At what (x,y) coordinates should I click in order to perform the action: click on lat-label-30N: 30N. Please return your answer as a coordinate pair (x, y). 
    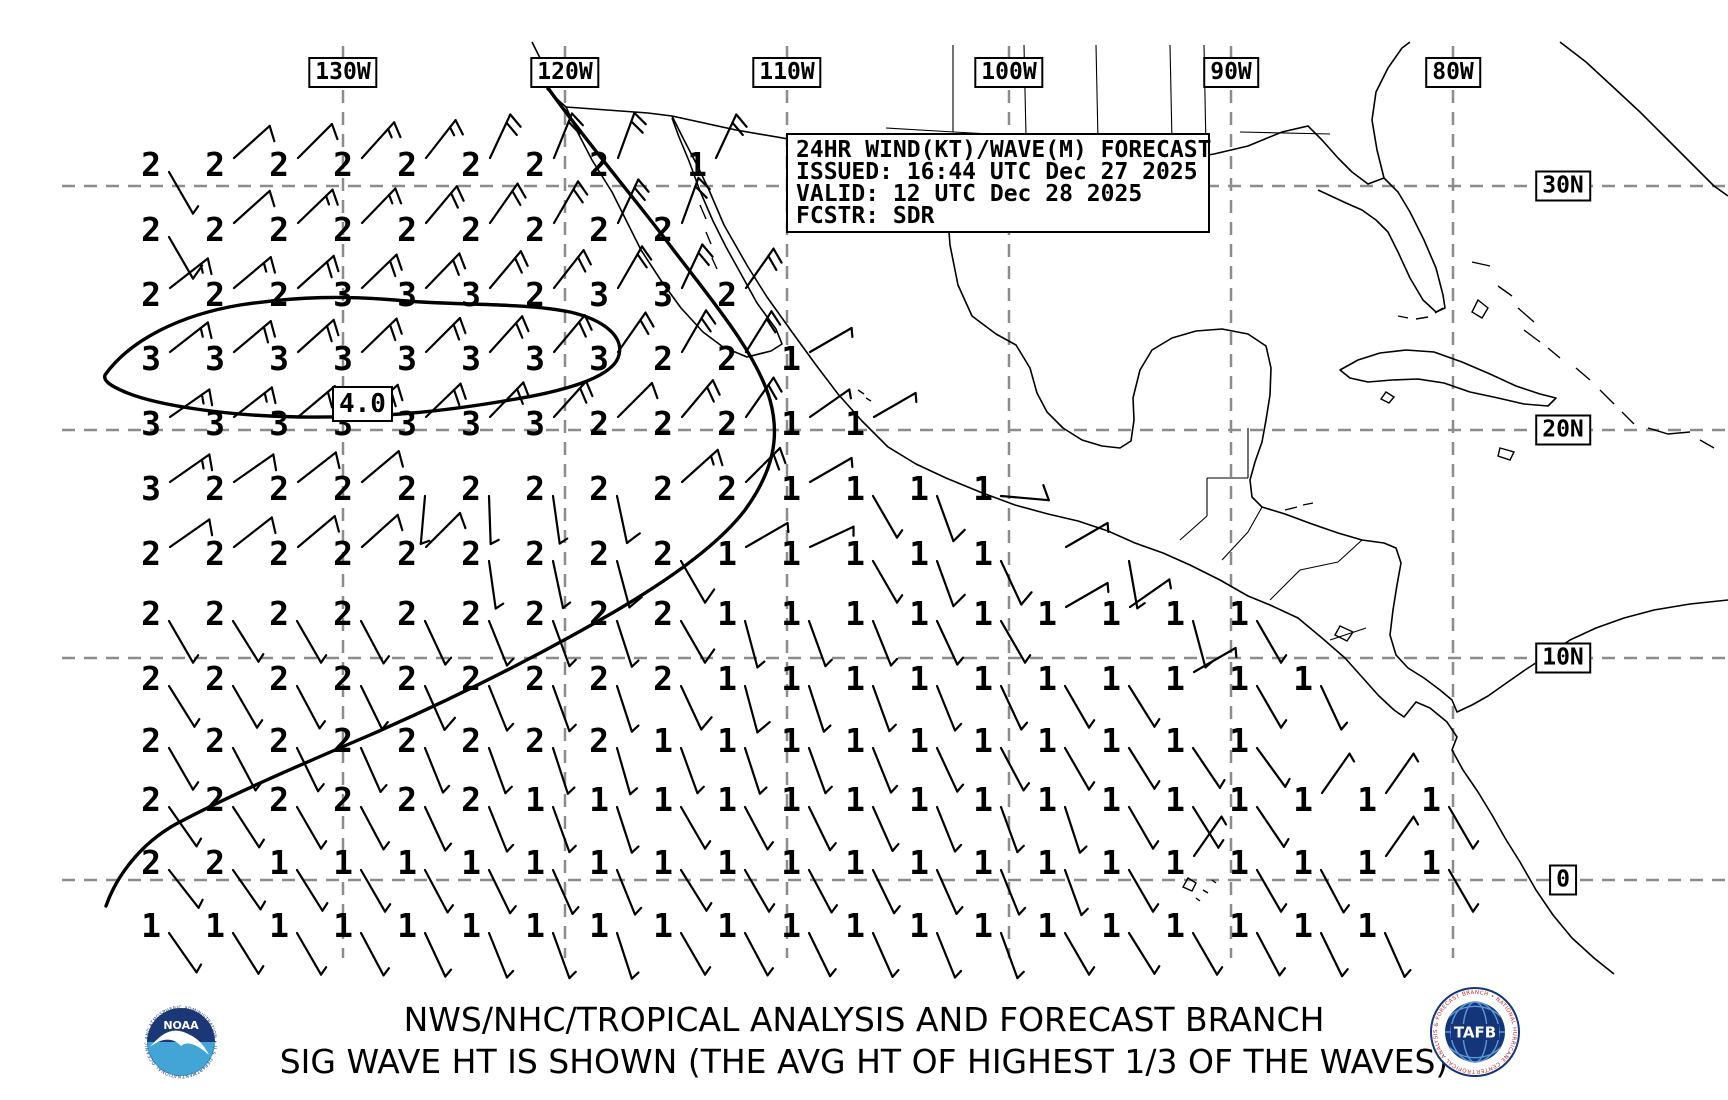
    Looking at the image, I should click on (1563, 186).